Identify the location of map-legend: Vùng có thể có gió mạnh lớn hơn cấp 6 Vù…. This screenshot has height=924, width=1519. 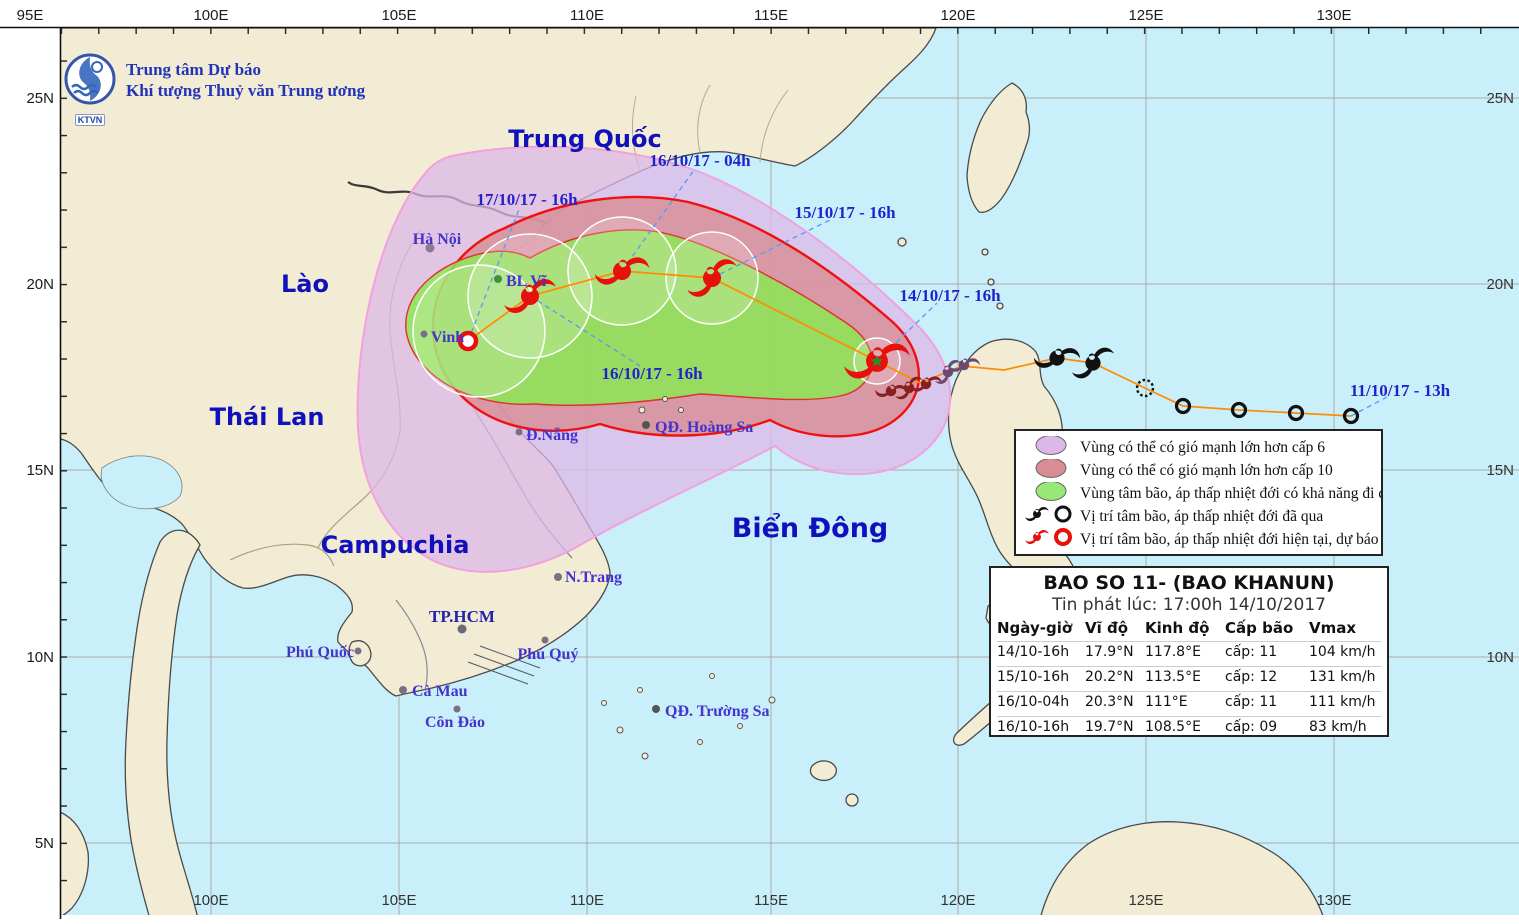
(1198, 492).